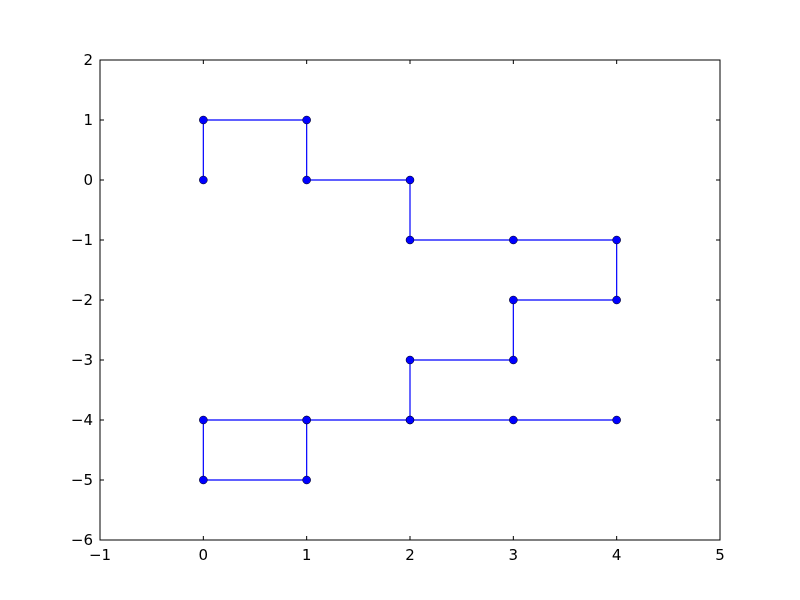 The height and width of the screenshot is (600, 800). I want to click on x-tick-label: 5, so click(720, 555).